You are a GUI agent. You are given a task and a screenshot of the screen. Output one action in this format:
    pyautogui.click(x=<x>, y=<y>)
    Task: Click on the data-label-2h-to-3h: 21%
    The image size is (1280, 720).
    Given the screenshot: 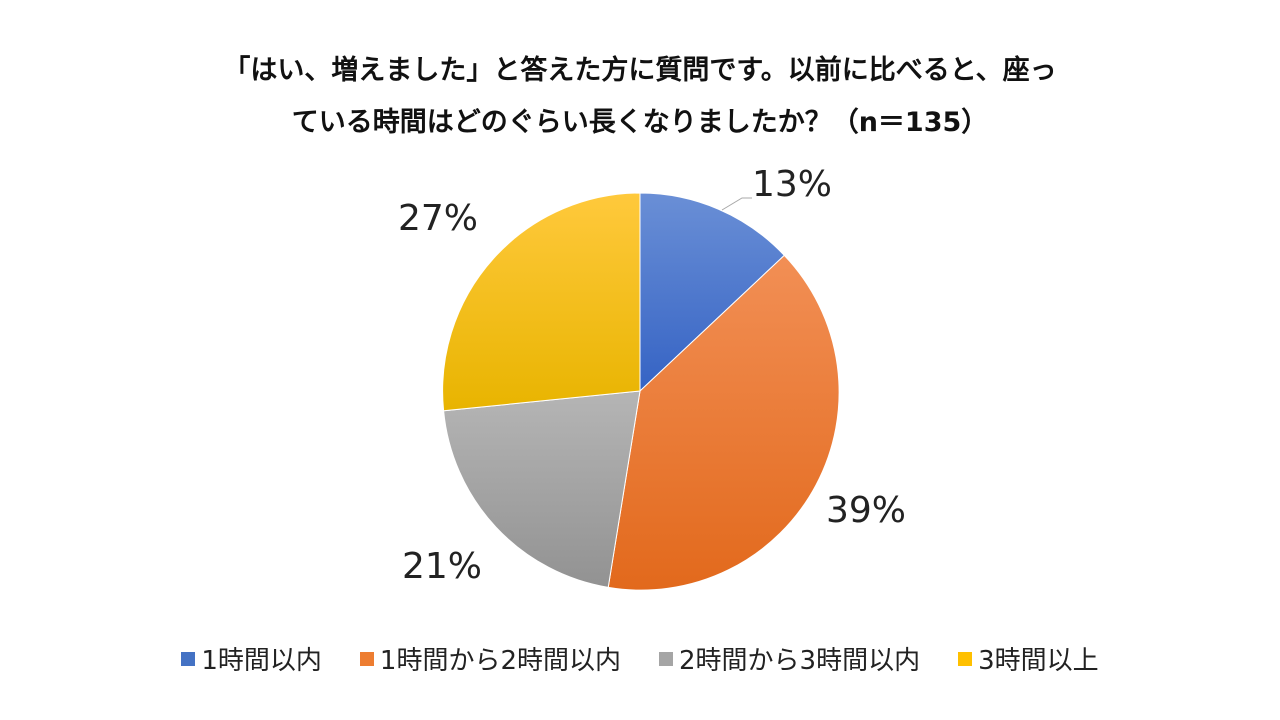 What is the action you would take?
    pyautogui.click(x=442, y=566)
    